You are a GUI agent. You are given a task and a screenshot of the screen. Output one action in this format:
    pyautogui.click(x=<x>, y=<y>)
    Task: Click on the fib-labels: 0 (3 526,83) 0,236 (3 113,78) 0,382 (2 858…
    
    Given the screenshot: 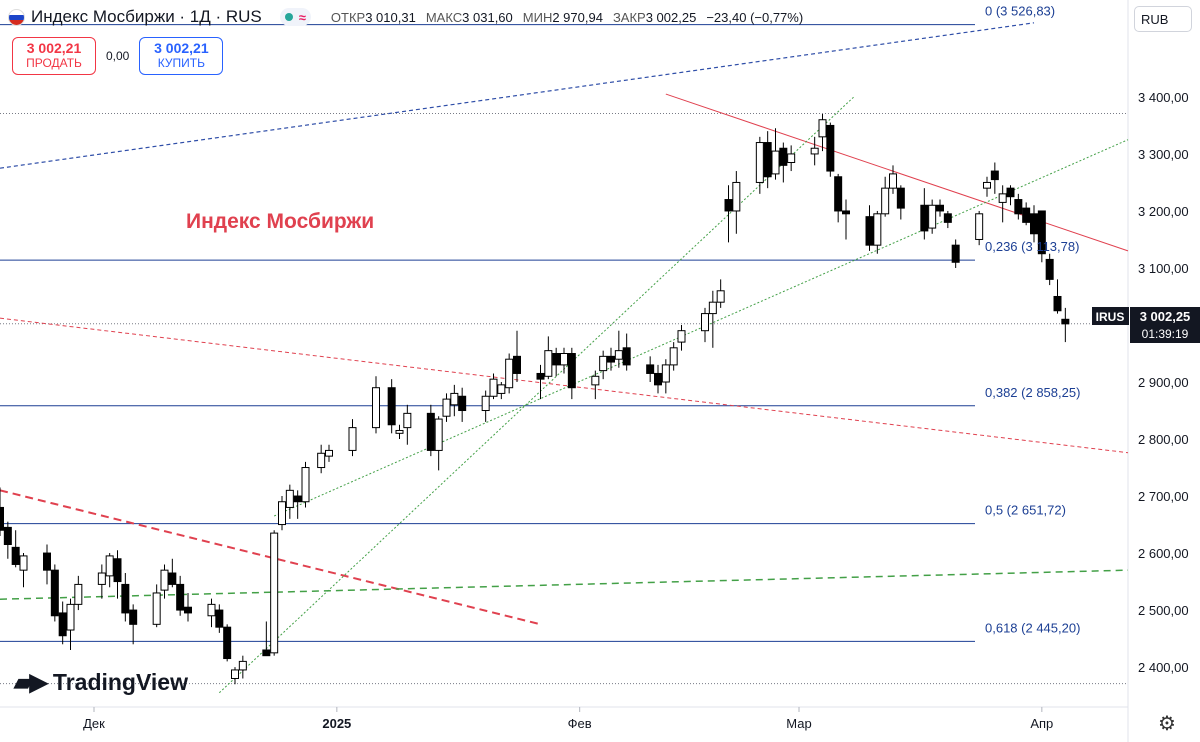 What is the action you would take?
    pyautogui.click(x=1032, y=320)
    